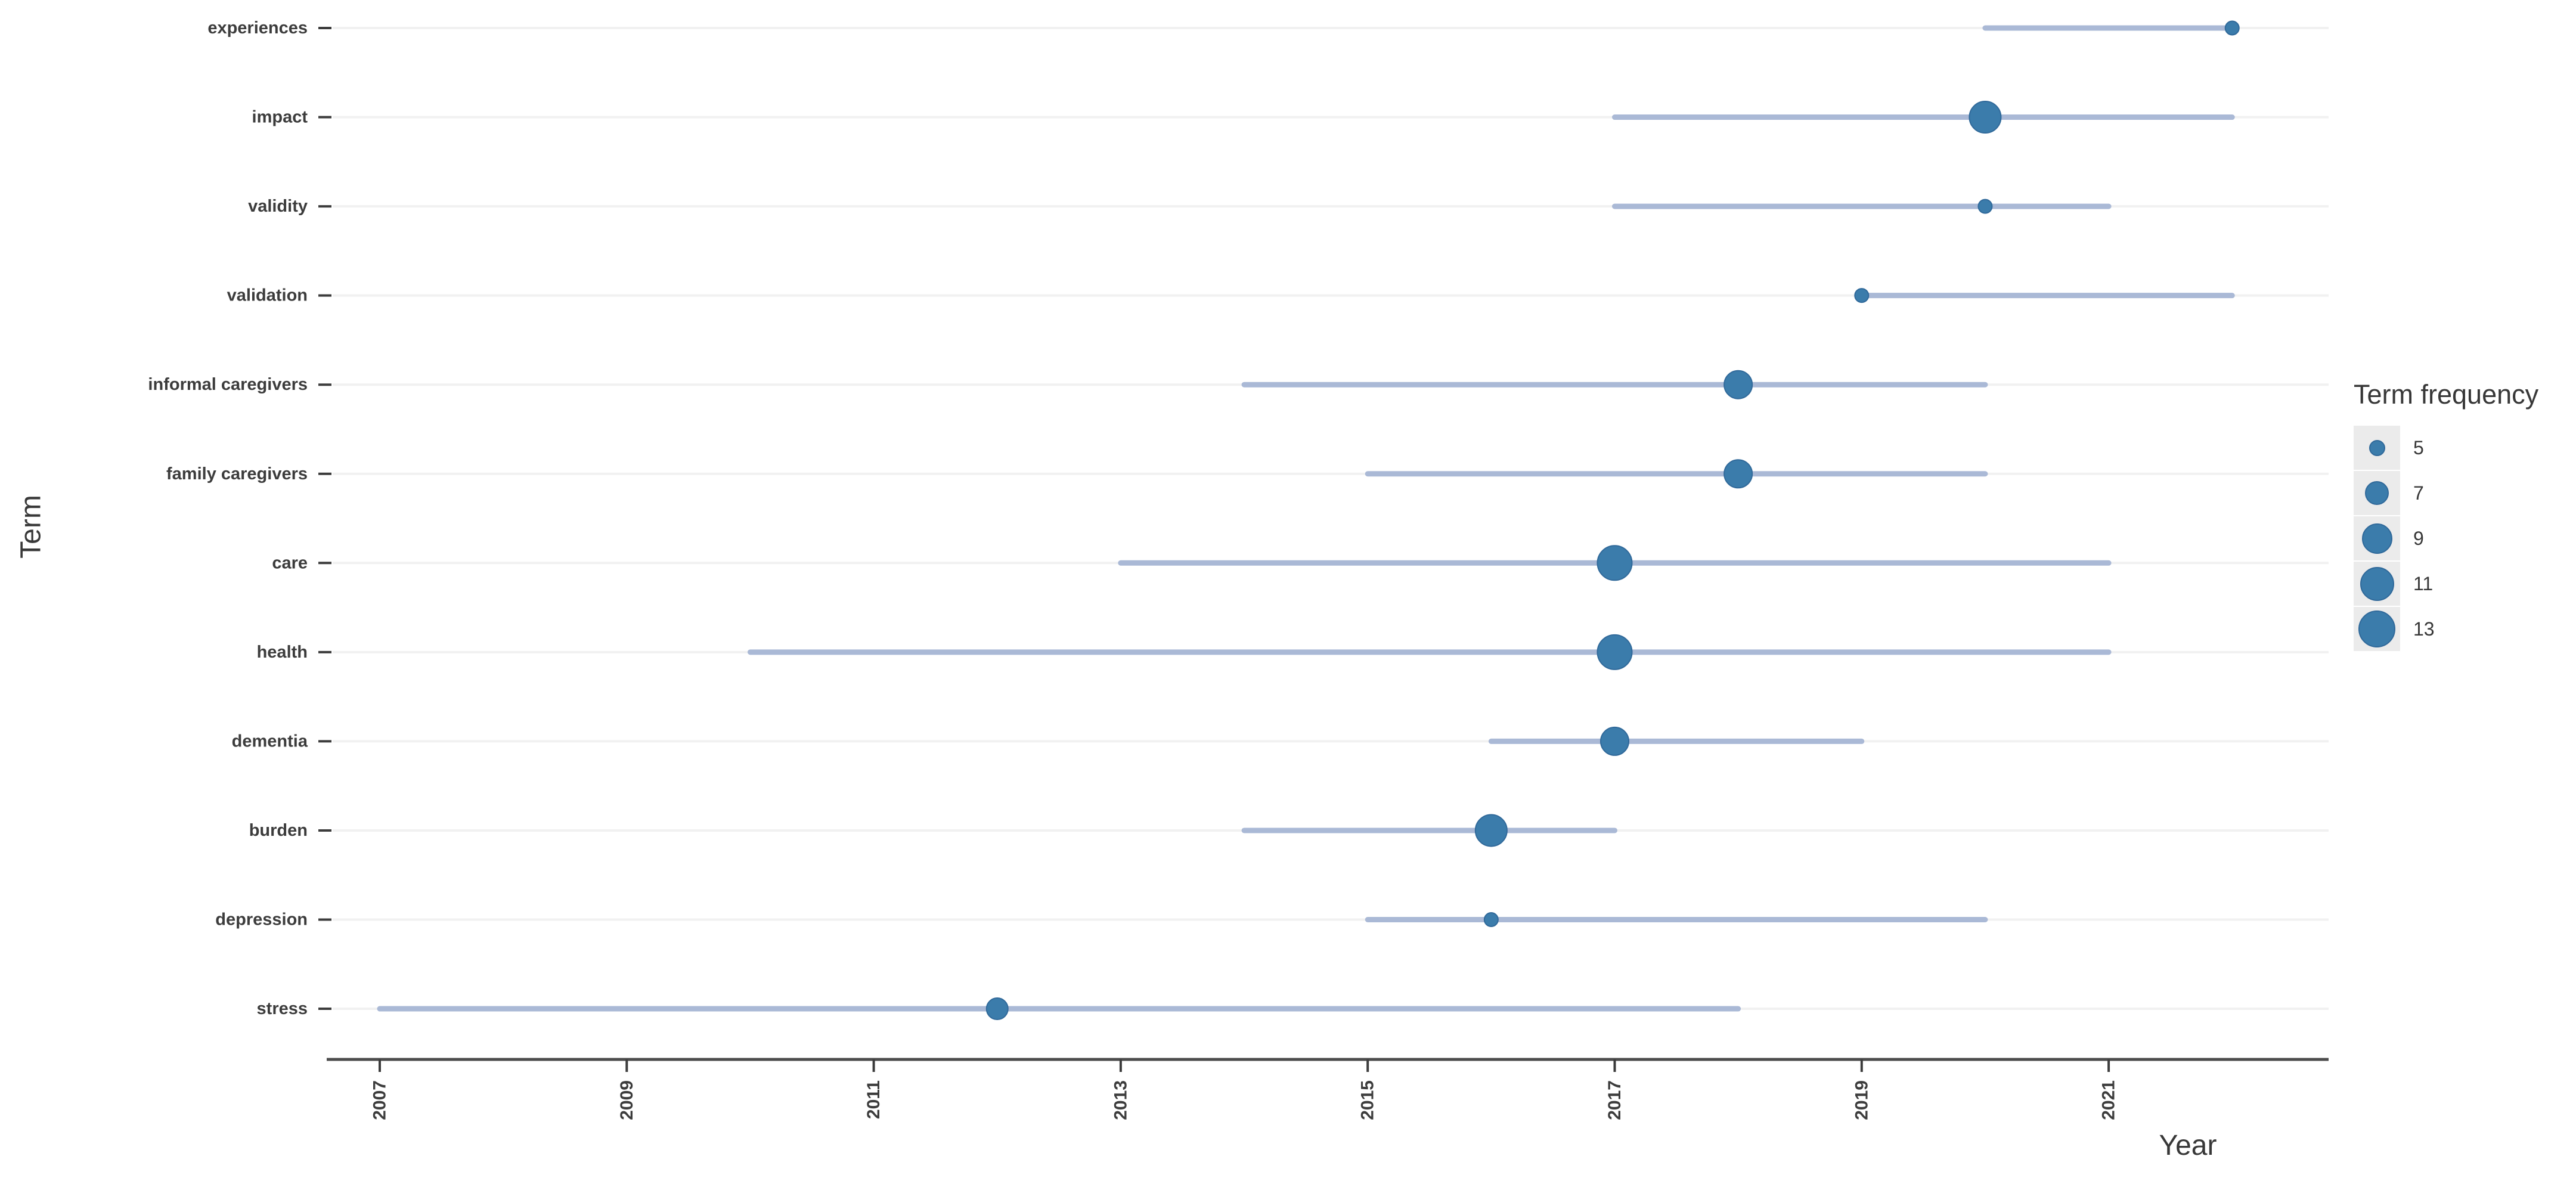 This screenshot has width=2576, height=1187. I want to click on y-tick-label: stress, so click(282, 1008).